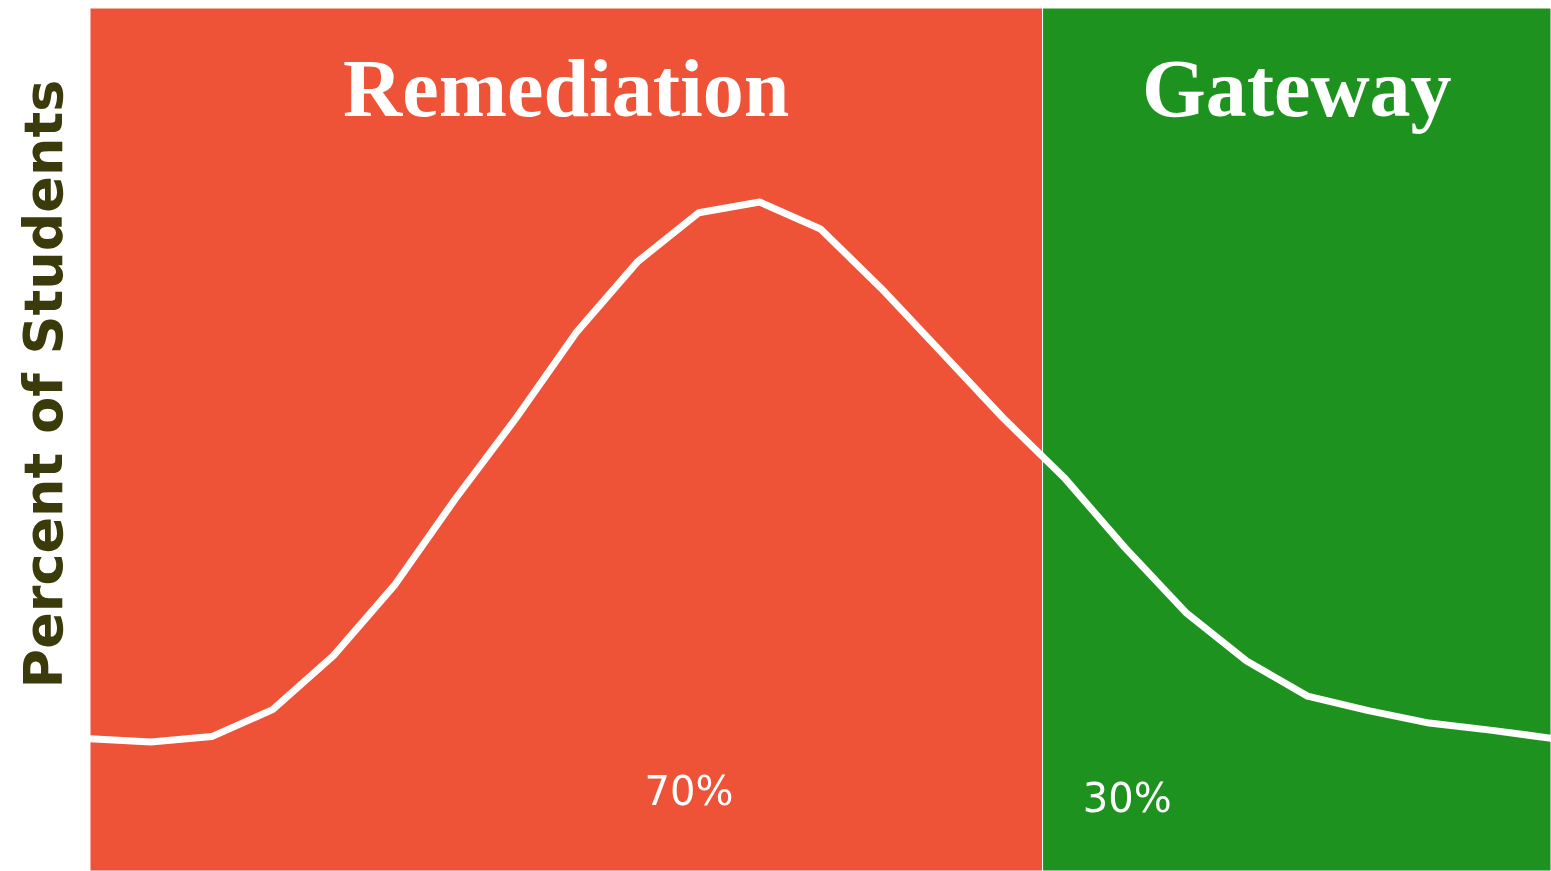 Image resolution: width=1551 pixels, height=871 pixels. What do you see at coordinates (689, 791) in the screenshot?
I see `text: 70%` at bounding box center [689, 791].